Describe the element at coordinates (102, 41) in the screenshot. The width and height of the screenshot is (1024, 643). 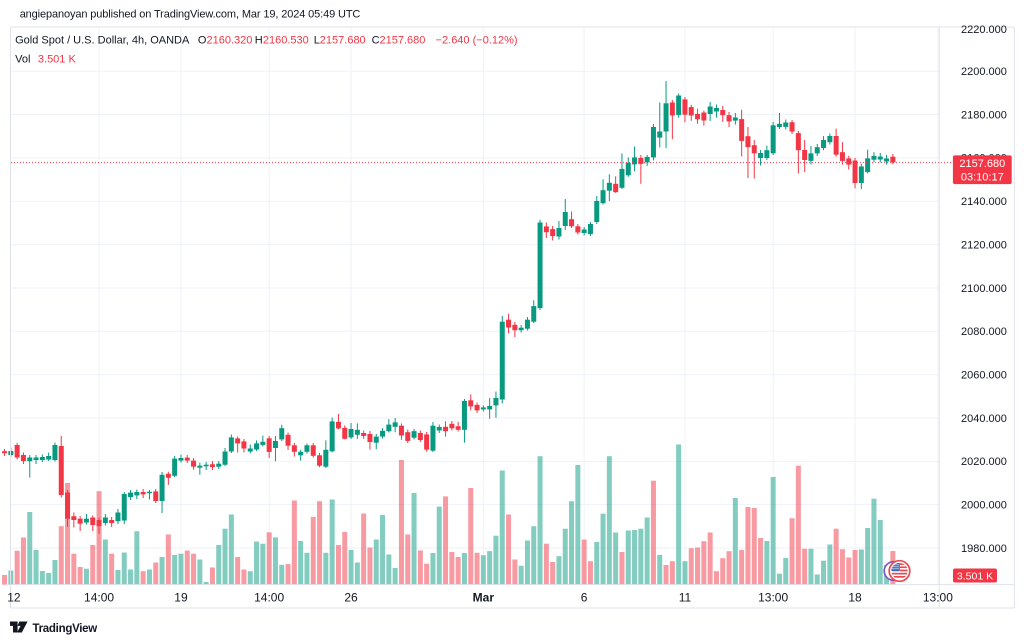
I see `svg-text:Gold Spot / U.S. Dollar, 4h, O: Gold Spot / U.S. Dollar, 4h, OANDA` at that location.